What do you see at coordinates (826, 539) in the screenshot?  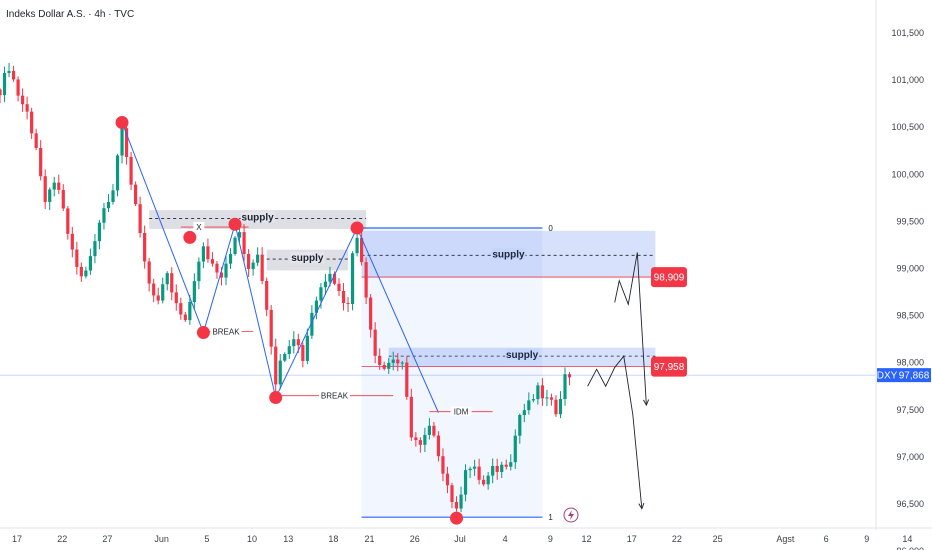 I see `time-axis-label: 6` at bounding box center [826, 539].